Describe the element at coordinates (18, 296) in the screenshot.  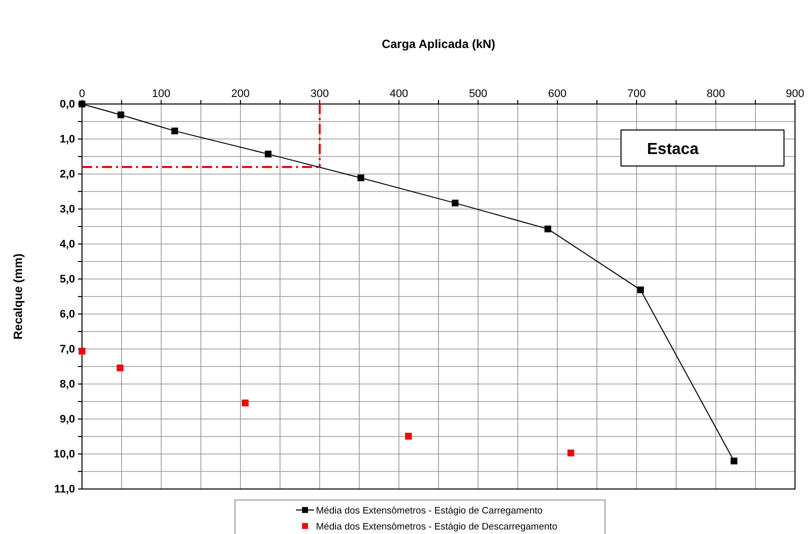
I see `y-axis-title: Recalque (mm)` at that location.